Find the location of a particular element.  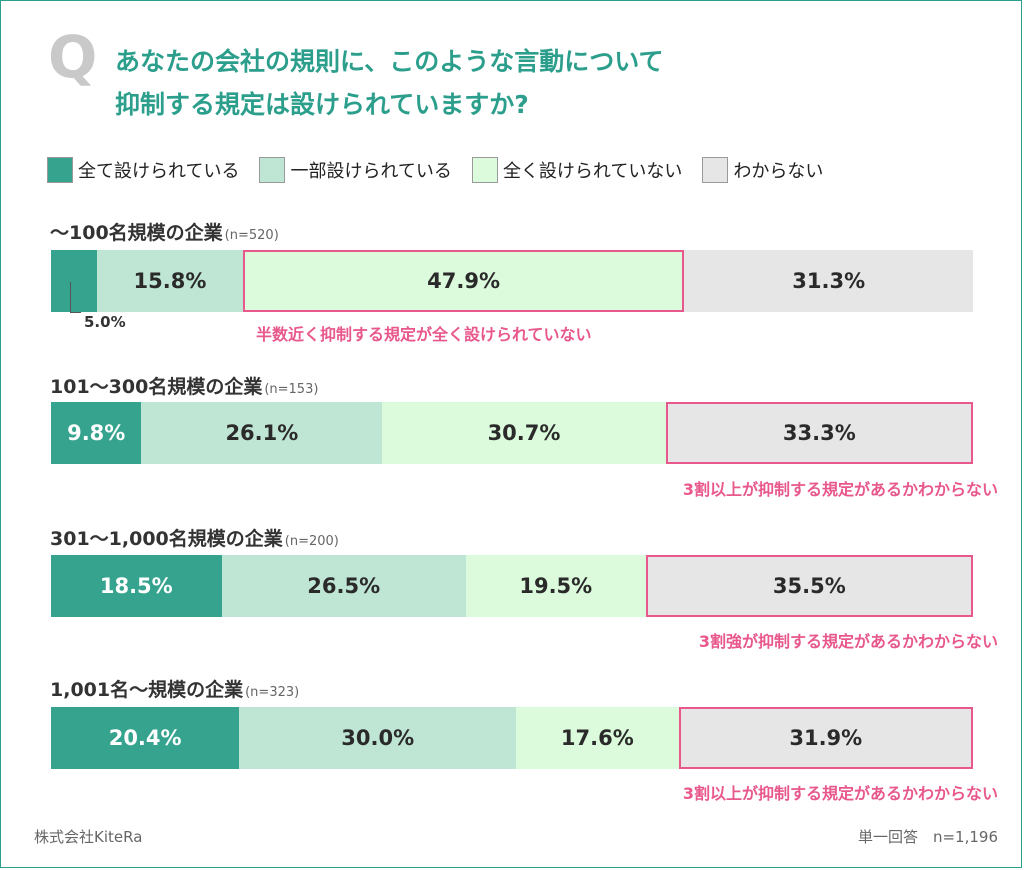

legend-item-partial: 一部設けられている is located at coordinates (355, 170).